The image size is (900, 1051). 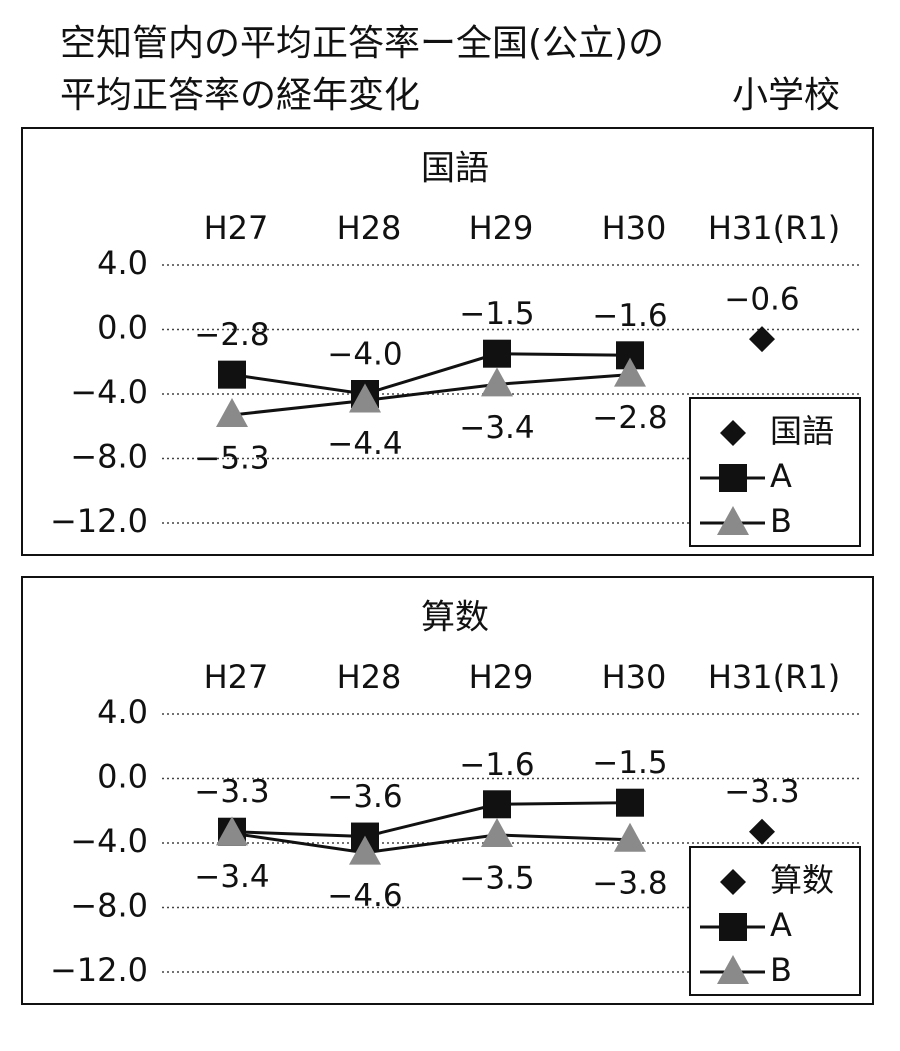 I want to click on data-label: −4.4, so click(x=364, y=444).